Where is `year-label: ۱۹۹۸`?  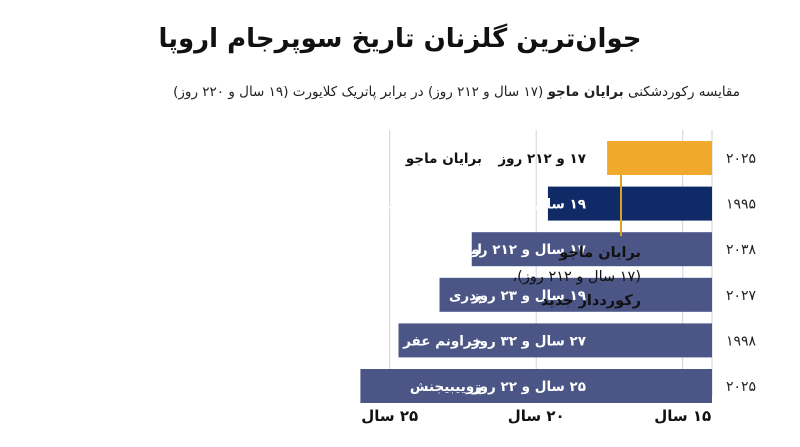 year-label: ۱۹۹۸ is located at coordinates (741, 341).